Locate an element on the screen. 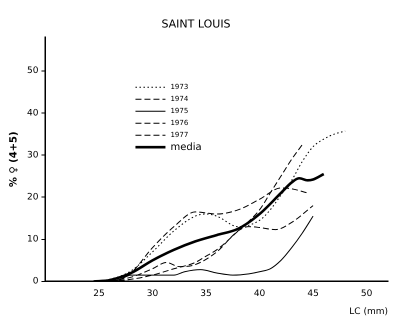 This screenshot has width=400, height=323. x-tick-label: 50 is located at coordinates (366, 294).